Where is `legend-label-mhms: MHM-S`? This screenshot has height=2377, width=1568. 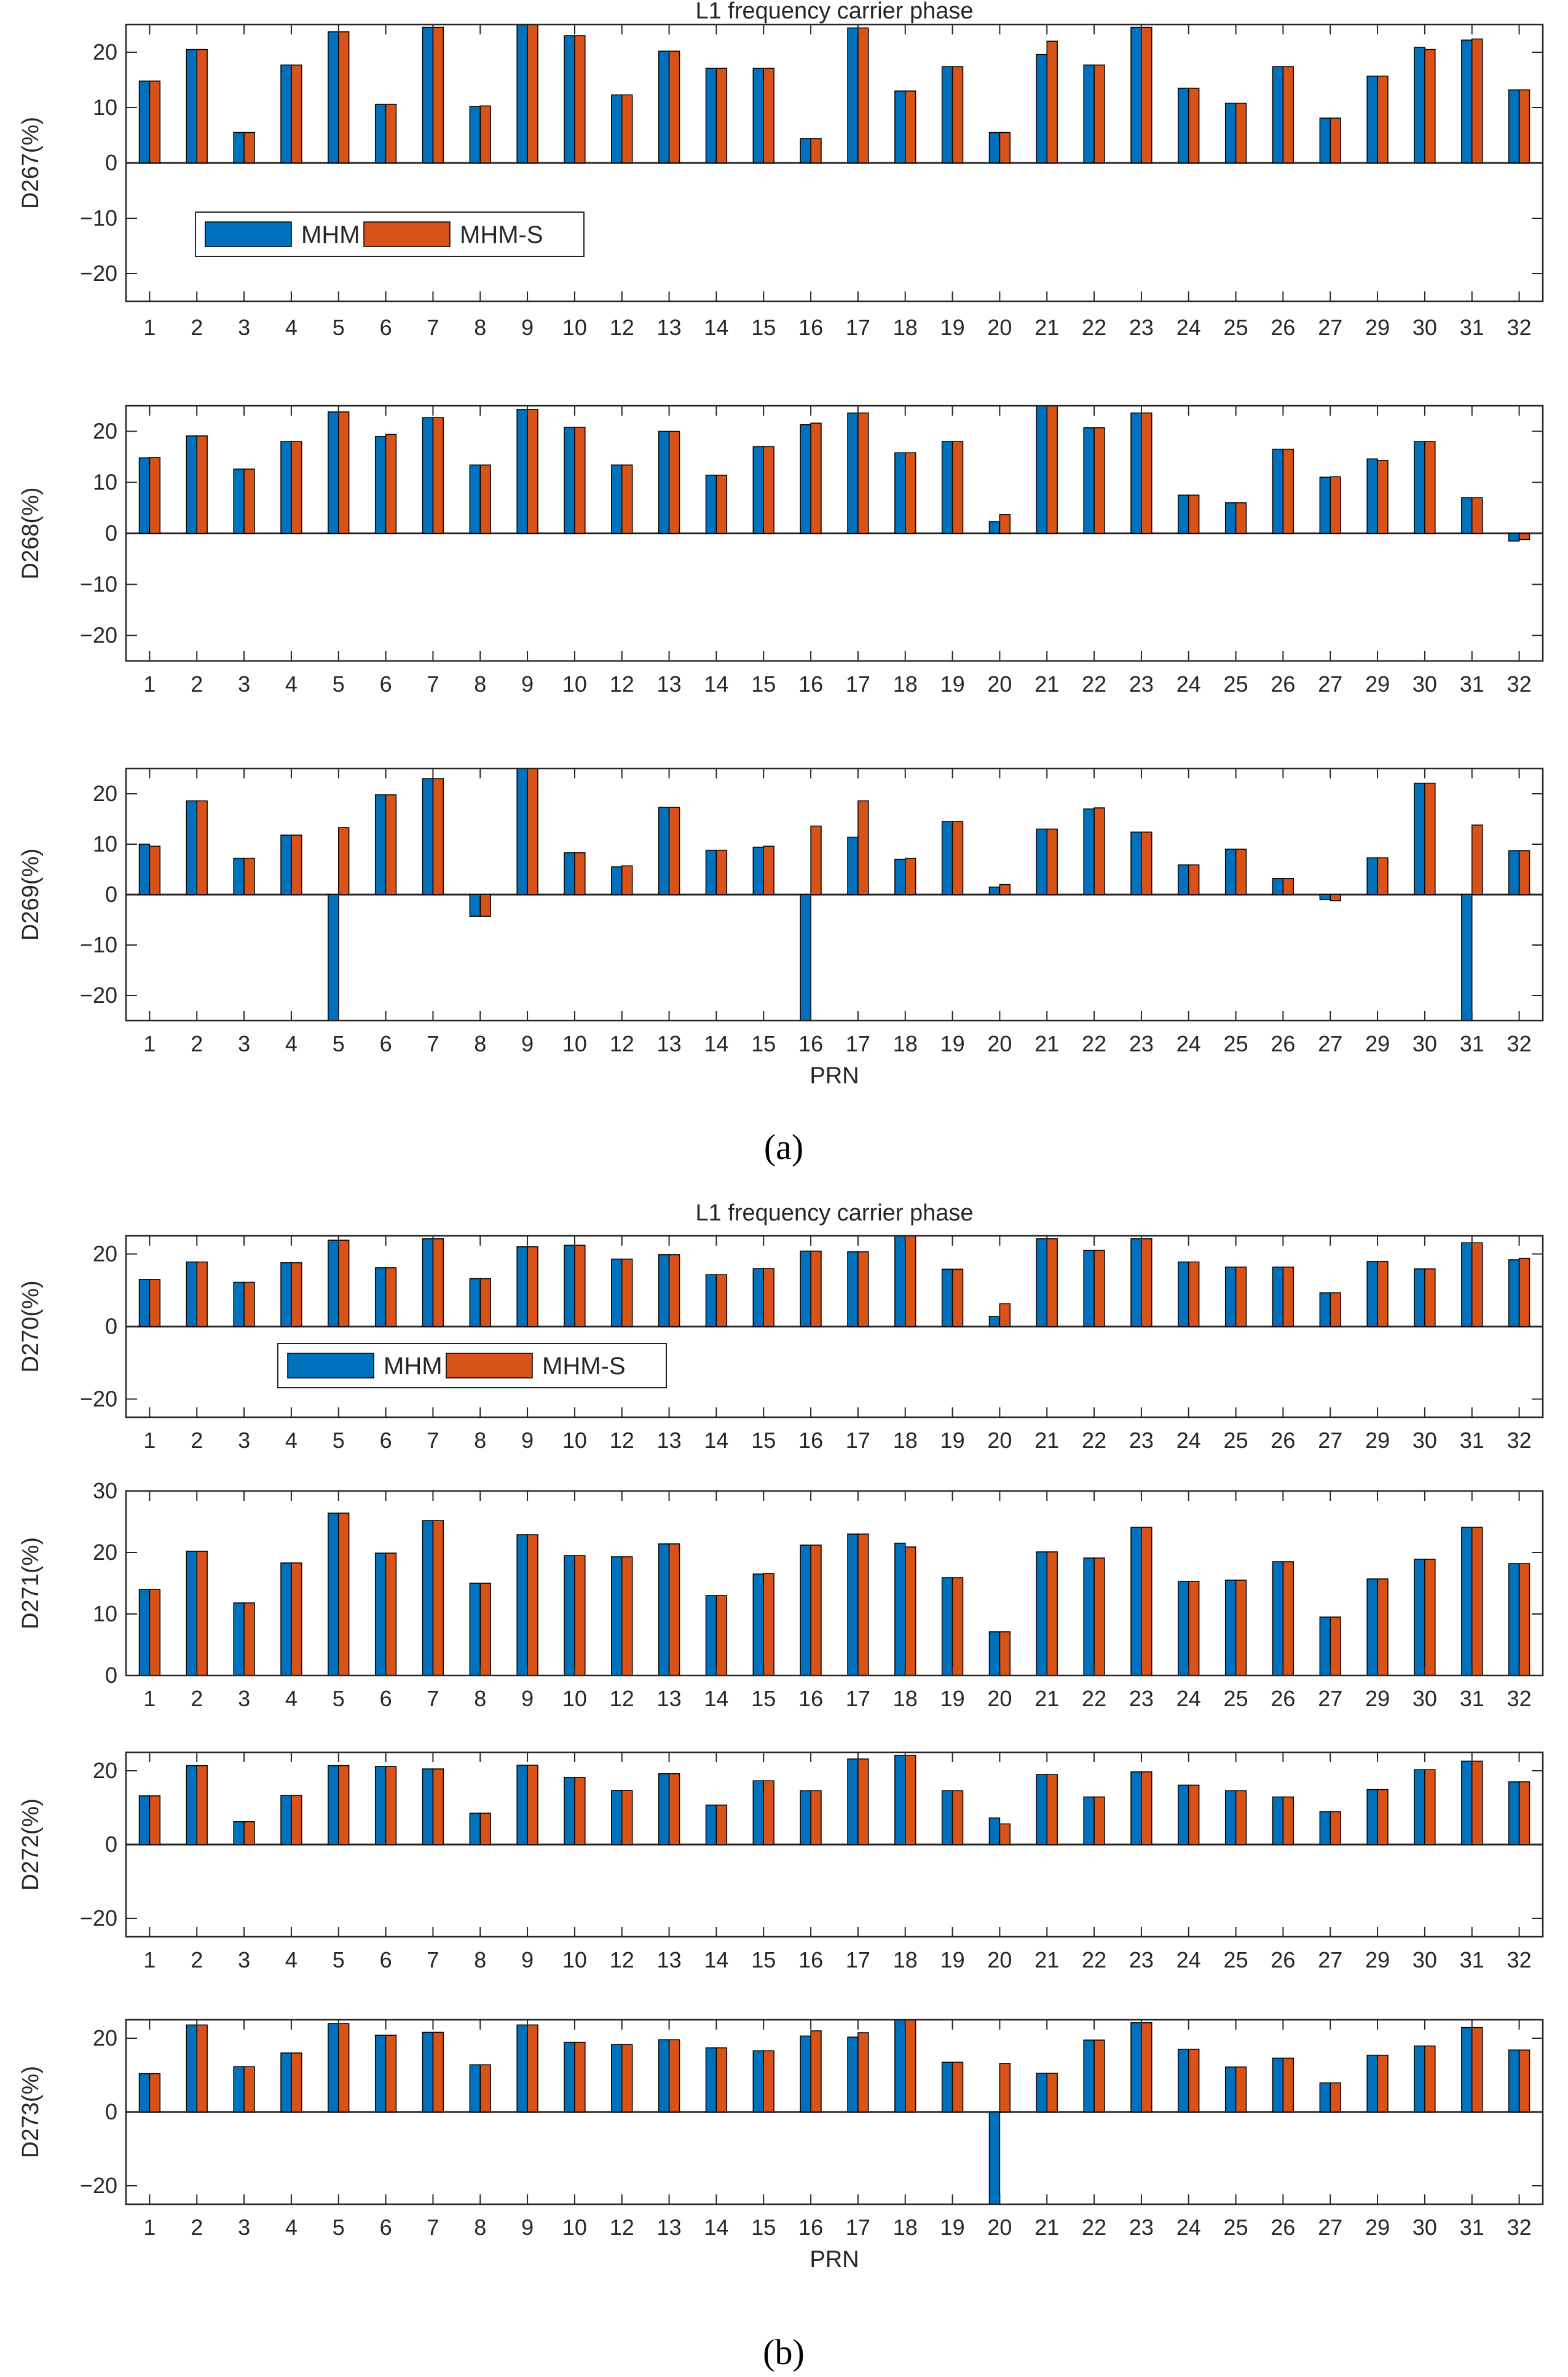 legend-label-mhms: MHM-S is located at coordinates (501, 234).